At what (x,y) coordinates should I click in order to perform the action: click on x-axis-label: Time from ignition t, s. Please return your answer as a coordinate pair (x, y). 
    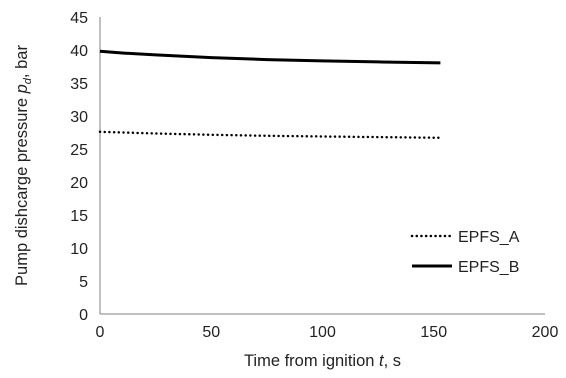
    Looking at the image, I should click on (322, 361).